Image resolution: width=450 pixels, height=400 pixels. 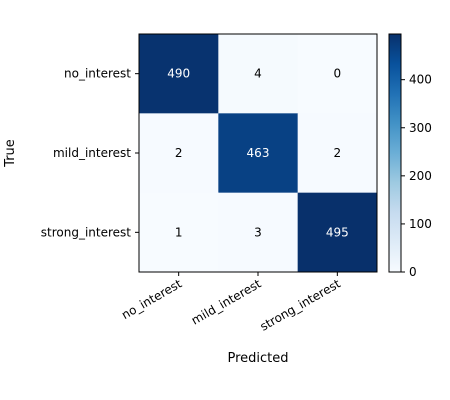 I want to click on x-tick-label: strong_interest, so click(x=300, y=304).